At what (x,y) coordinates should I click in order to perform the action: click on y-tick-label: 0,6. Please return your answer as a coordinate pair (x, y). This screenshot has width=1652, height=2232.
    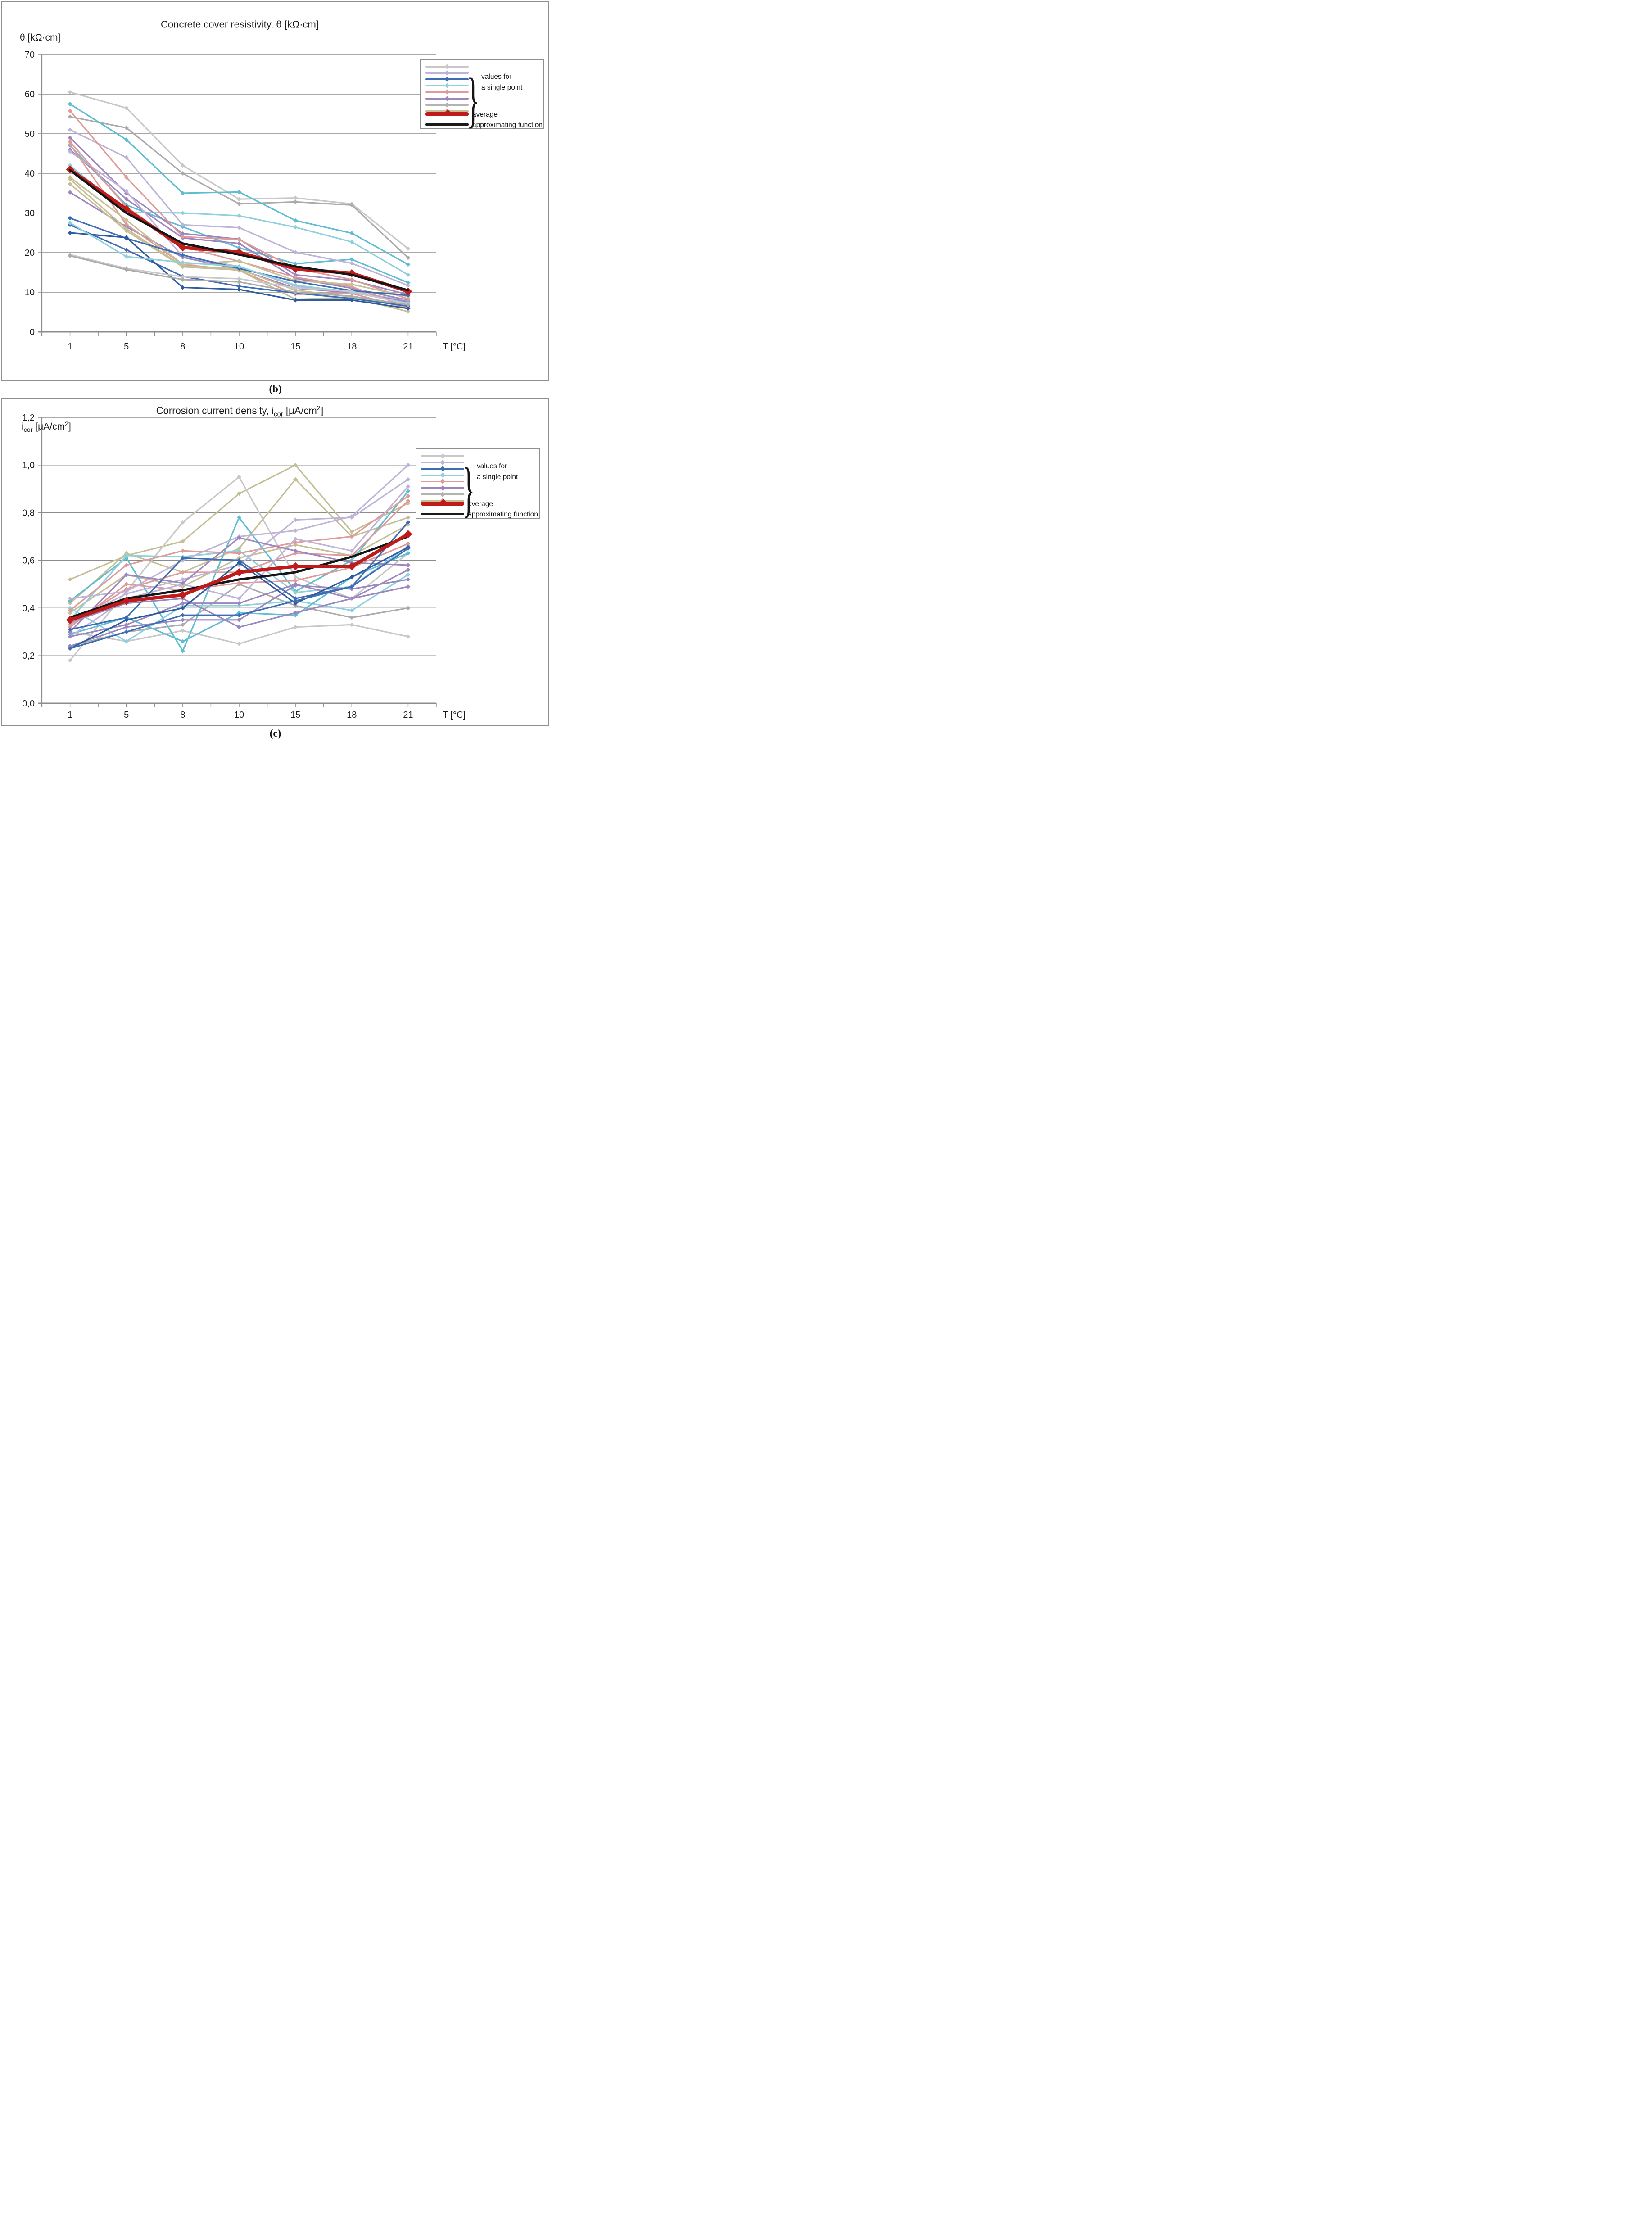
    Looking at the image, I should click on (28, 561).